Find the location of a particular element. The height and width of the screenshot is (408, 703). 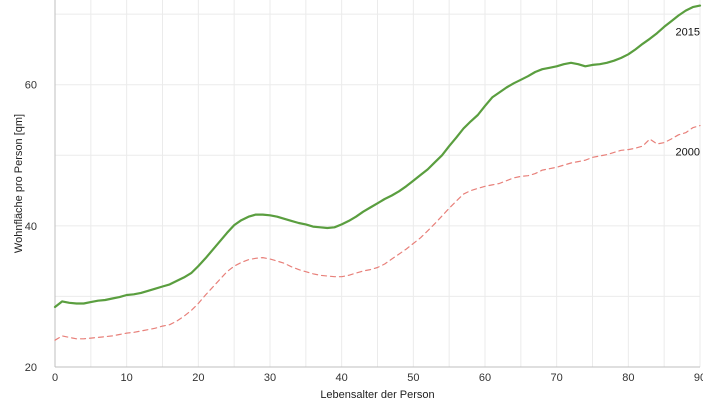

x-tick-label: 0 is located at coordinates (55, 378).